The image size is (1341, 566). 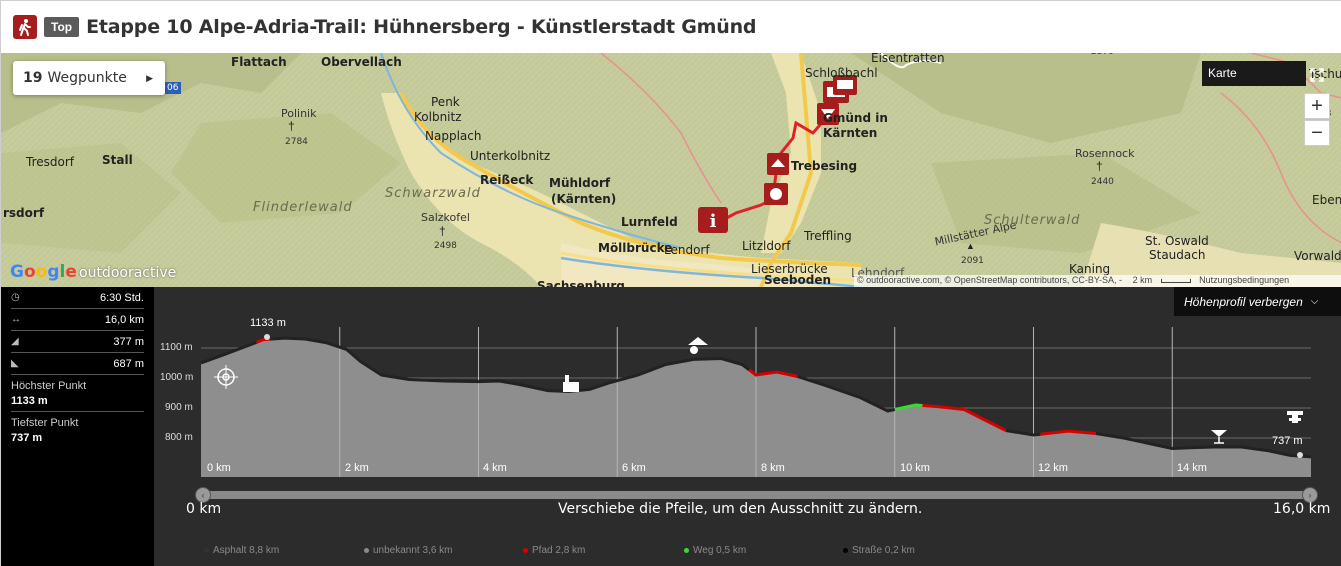 I want to click on legend-item: Weg 0,5 km, so click(x=715, y=550).